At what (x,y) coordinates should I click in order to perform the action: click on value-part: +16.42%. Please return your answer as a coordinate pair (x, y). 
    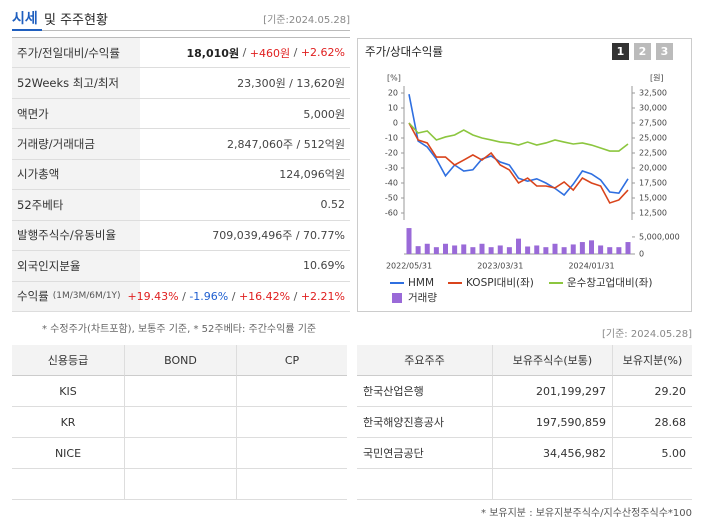
    Looking at the image, I should click on (264, 296).